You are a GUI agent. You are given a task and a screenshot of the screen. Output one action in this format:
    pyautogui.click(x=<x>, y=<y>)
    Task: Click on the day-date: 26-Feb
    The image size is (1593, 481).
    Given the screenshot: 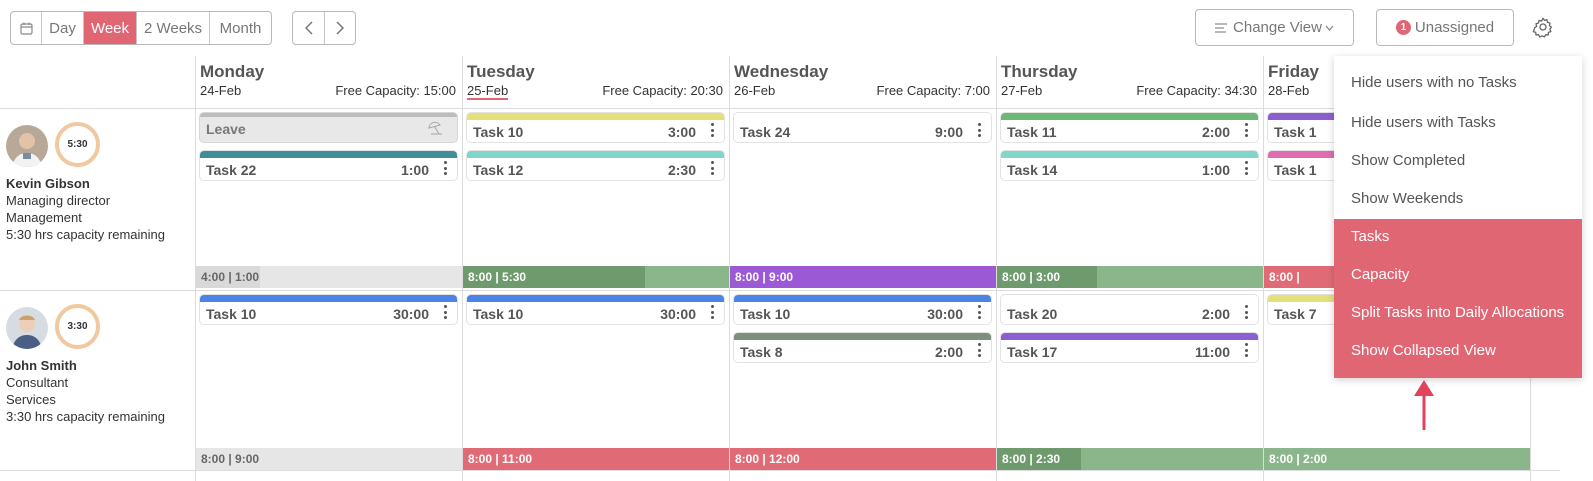 What is the action you would take?
    pyautogui.click(x=755, y=90)
    